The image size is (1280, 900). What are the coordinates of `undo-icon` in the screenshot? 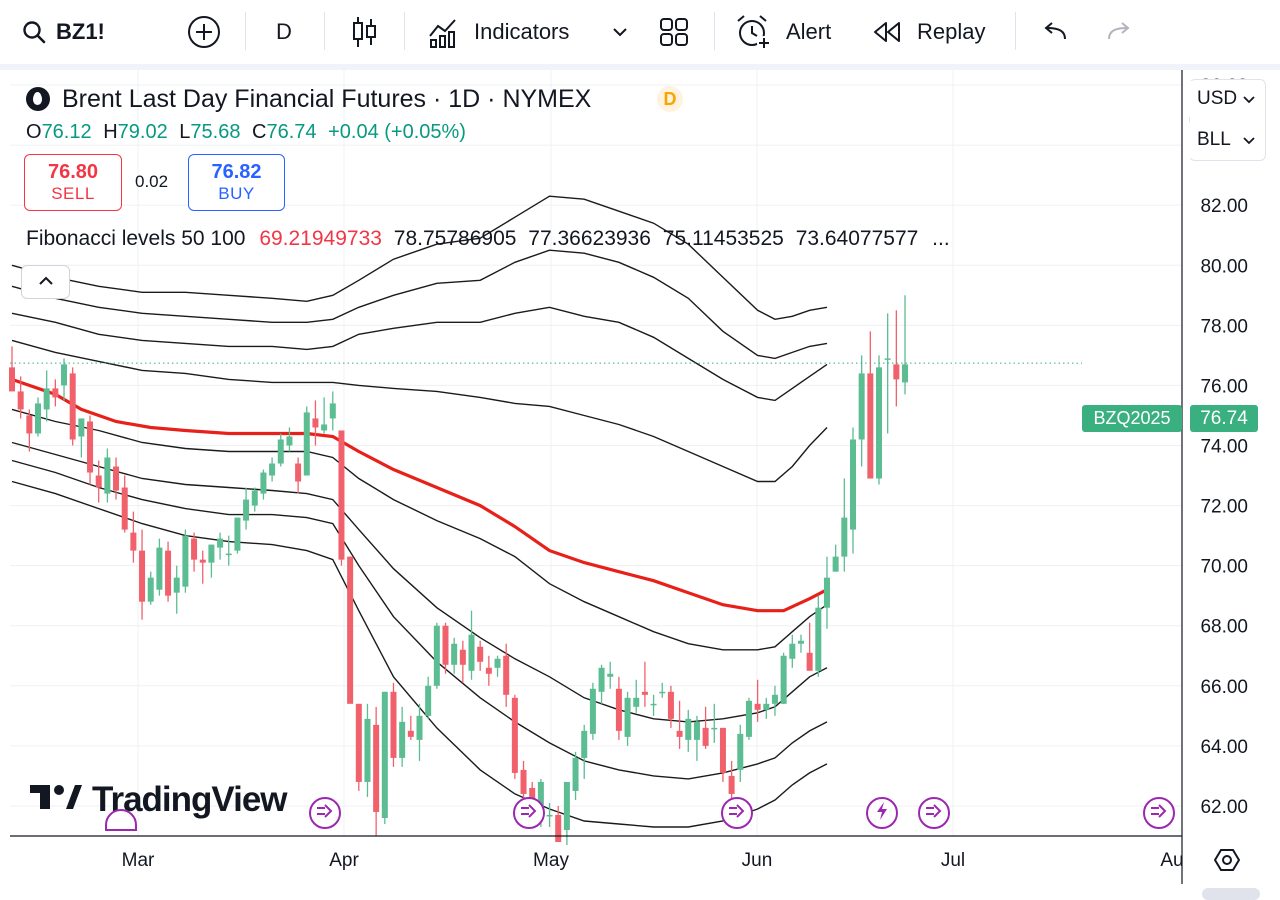 It's located at (1055, 32).